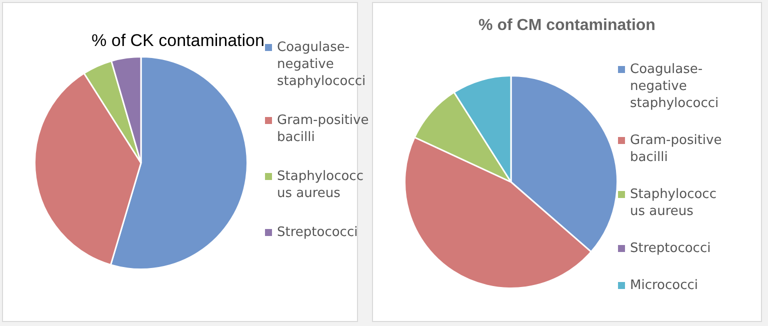  Describe the element at coordinates (664, 285) in the screenshot. I see `legend-label: Micrococci` at that location.